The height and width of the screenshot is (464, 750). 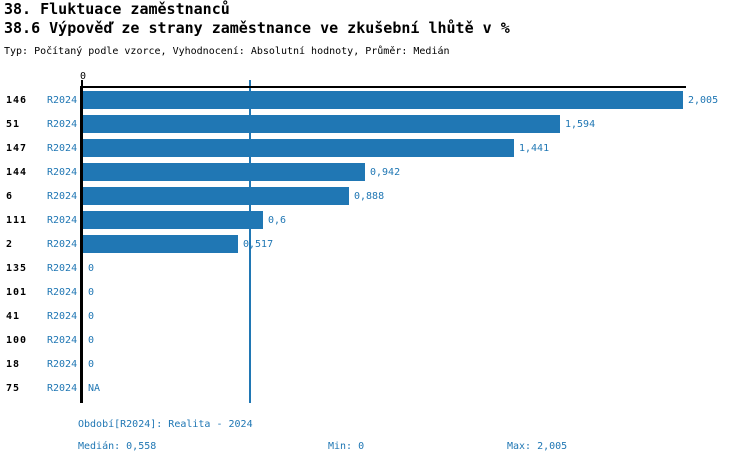 I want to click on median-reference-line, so click(x=250, y=241).